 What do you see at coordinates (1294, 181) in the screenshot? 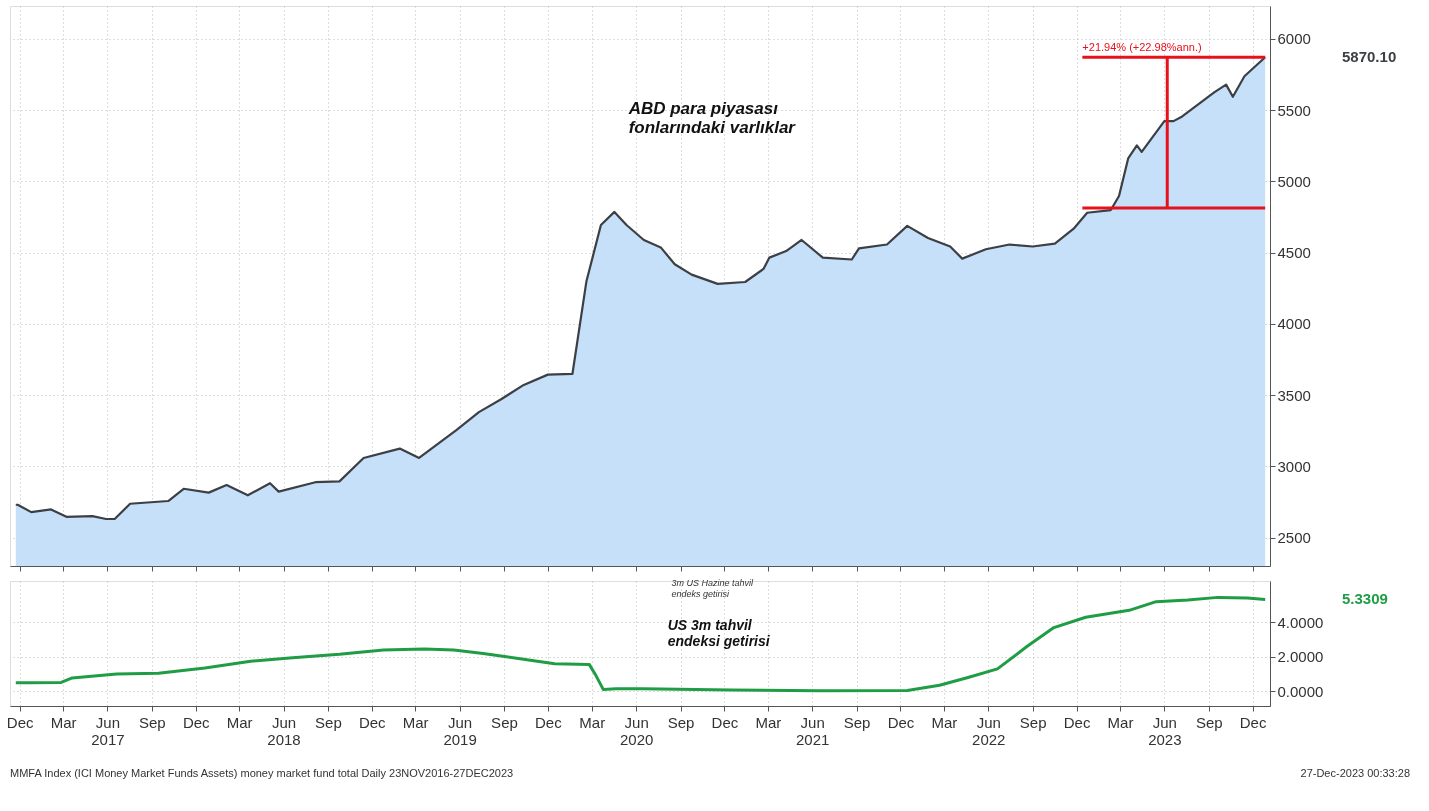
I see `y-tick-label: 5000` at bounding box center [1294, 181].